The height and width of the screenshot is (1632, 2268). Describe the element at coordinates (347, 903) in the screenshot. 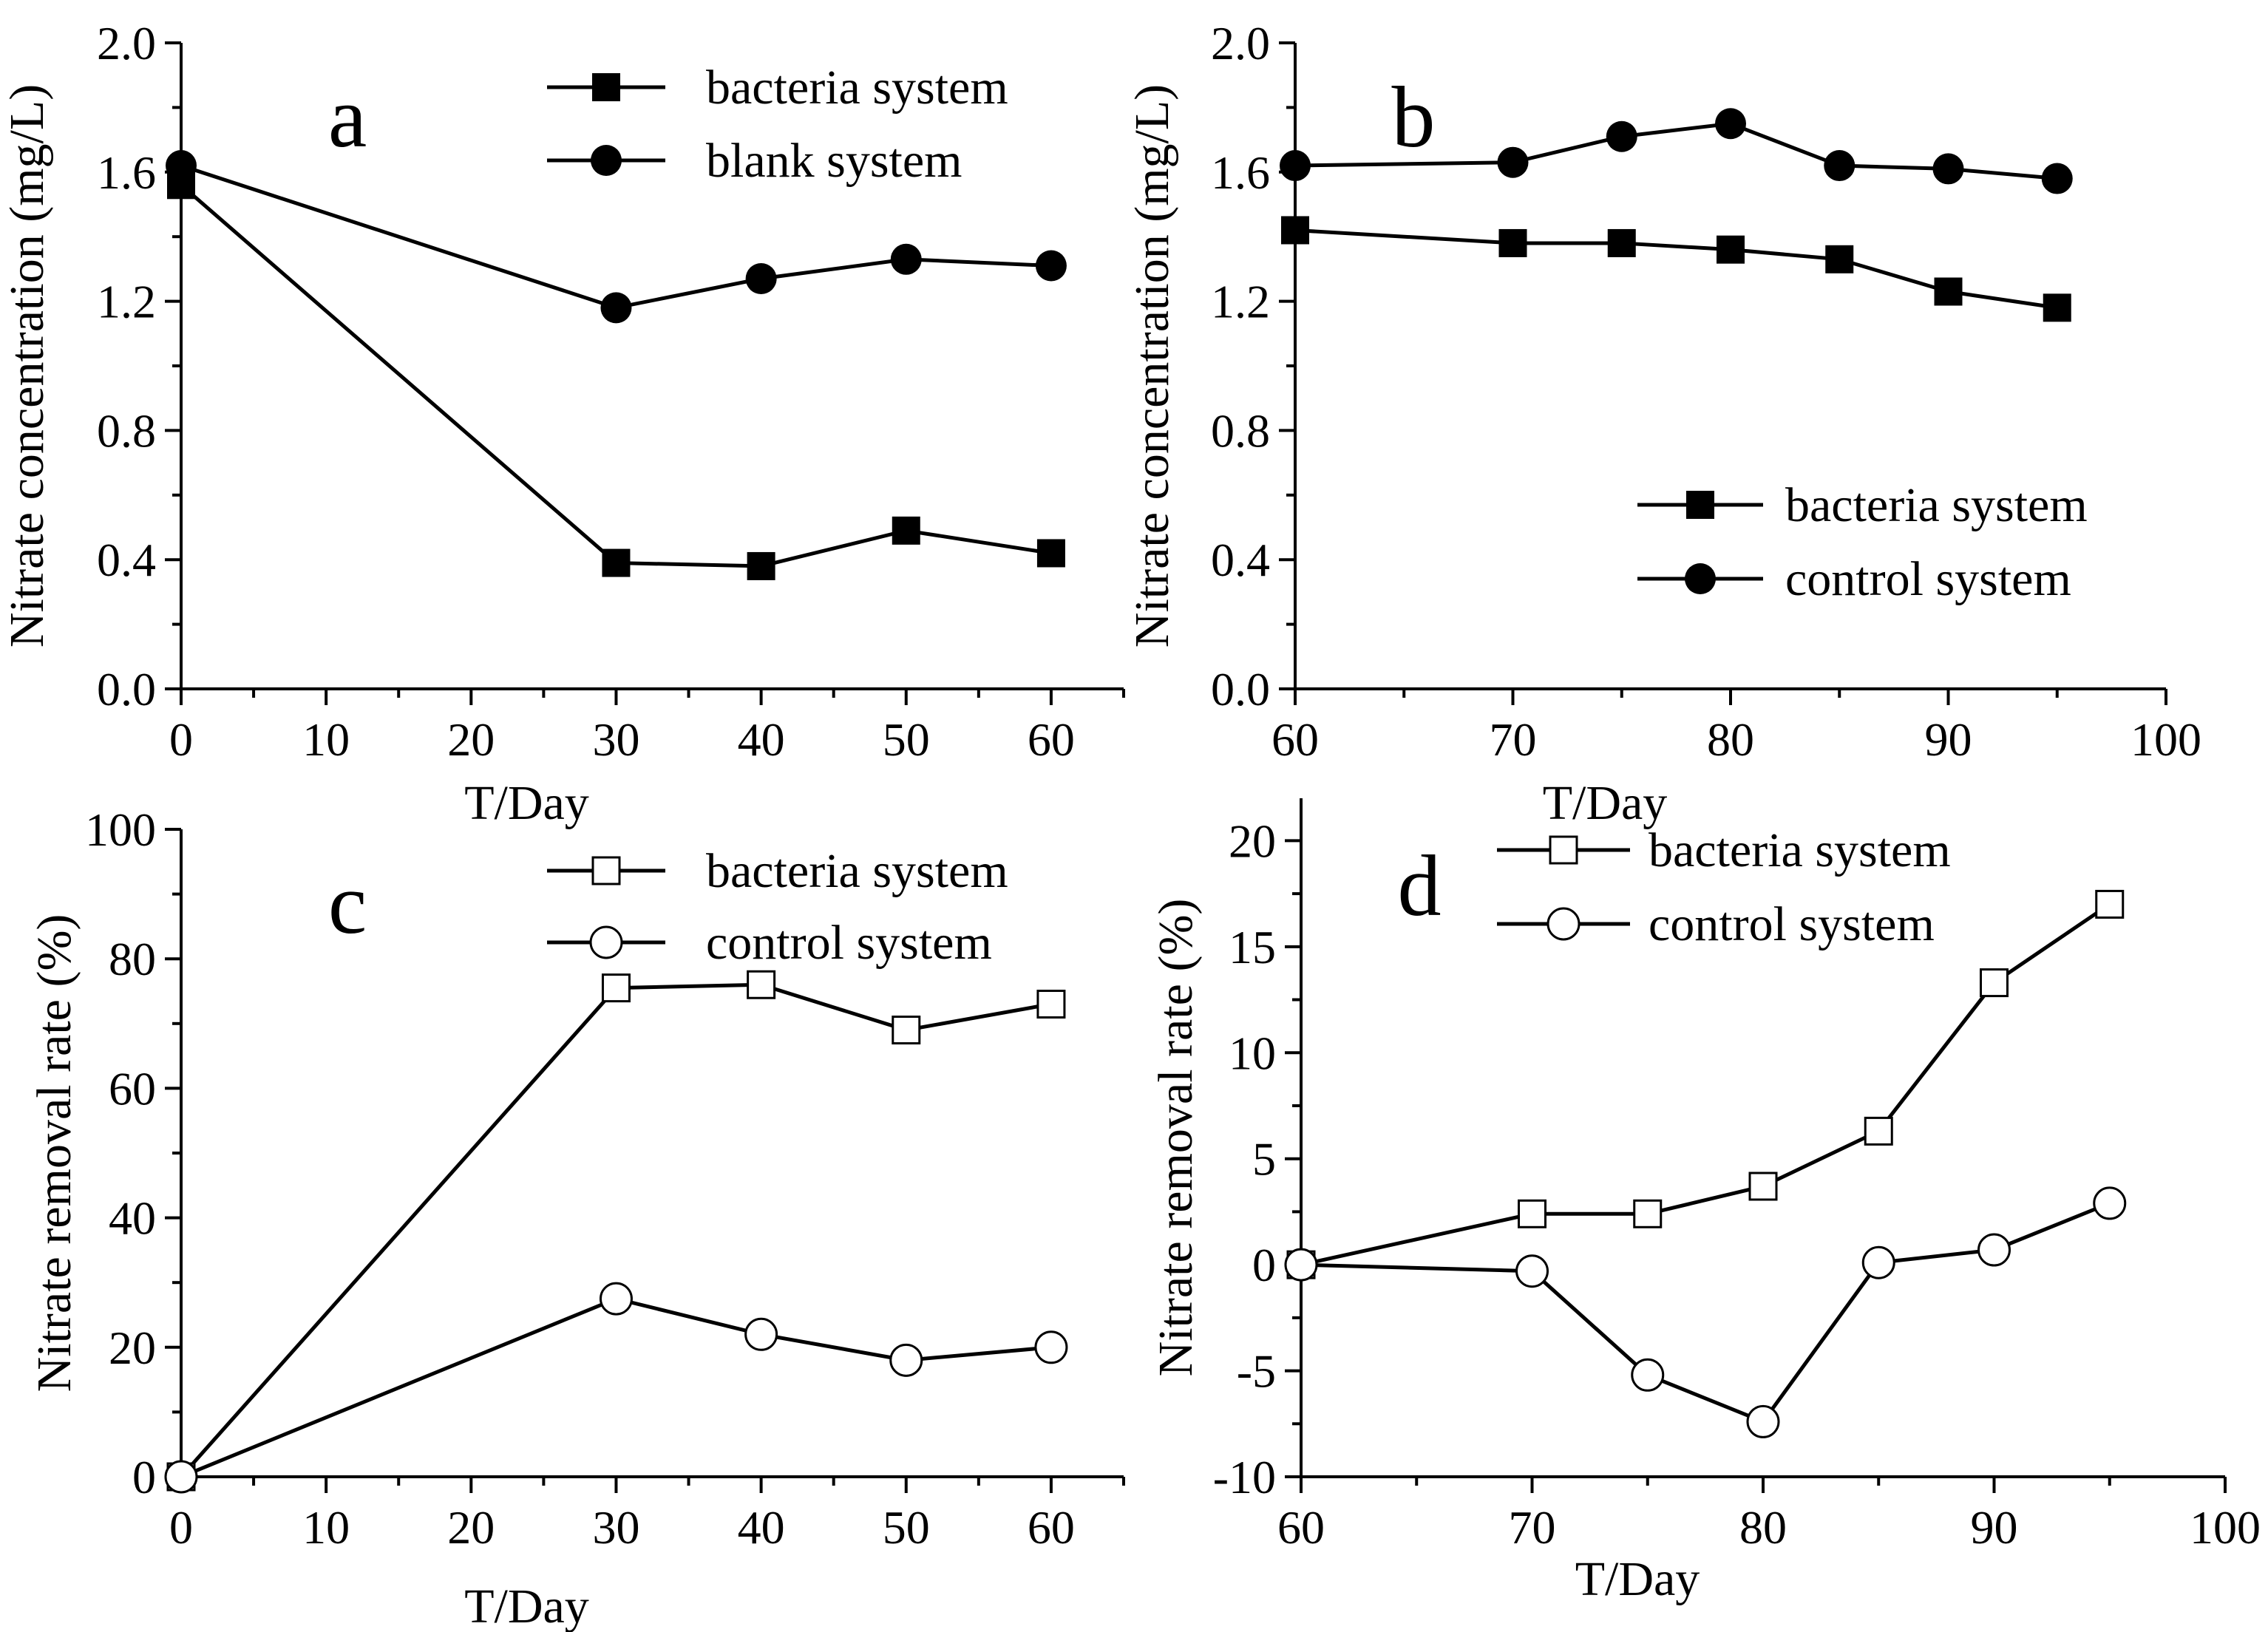

I see `panel-label: c` at that location.